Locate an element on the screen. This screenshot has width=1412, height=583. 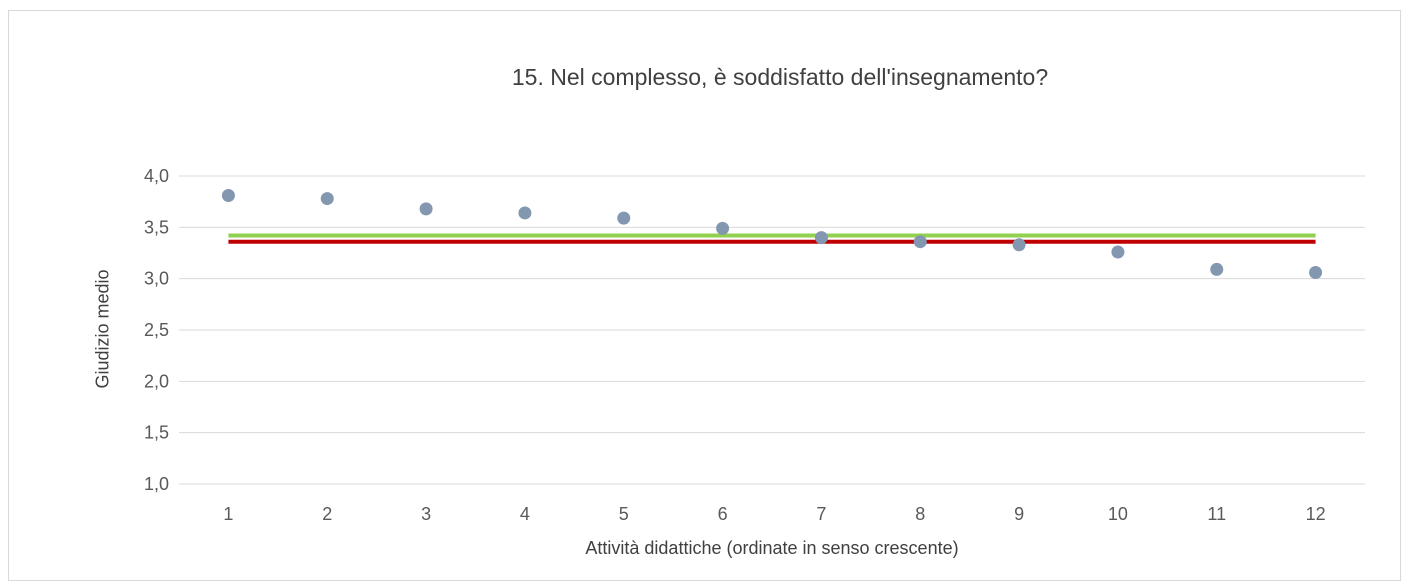
x-tick-label: 6 is located at coordinates (723, 514).